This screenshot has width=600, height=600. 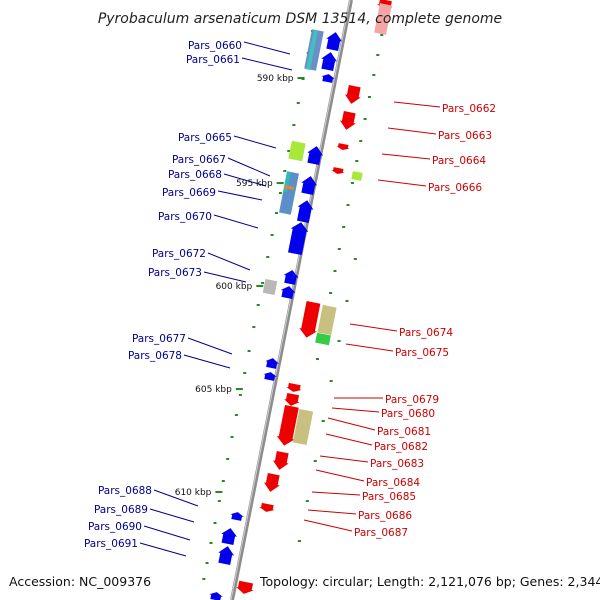 I want to click on gene-label-reverse: Pars_0680, so click(x=408, y=414).